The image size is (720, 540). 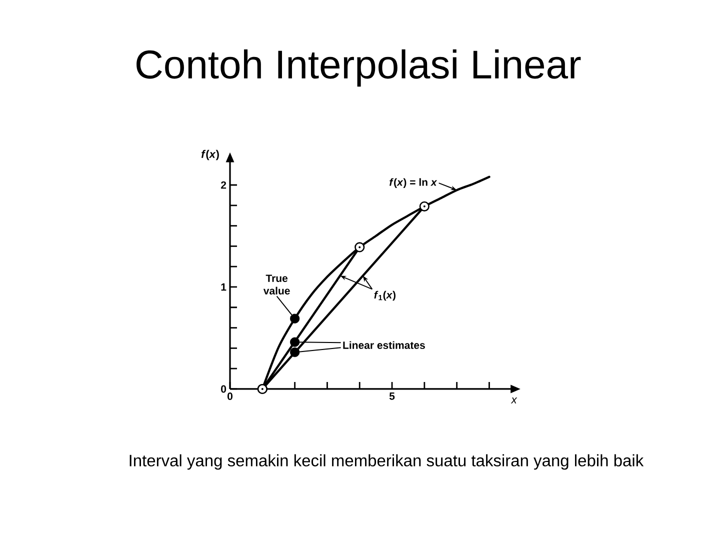 I want to click on annotation: f(x) = ln x, so click(x=414, y=183).